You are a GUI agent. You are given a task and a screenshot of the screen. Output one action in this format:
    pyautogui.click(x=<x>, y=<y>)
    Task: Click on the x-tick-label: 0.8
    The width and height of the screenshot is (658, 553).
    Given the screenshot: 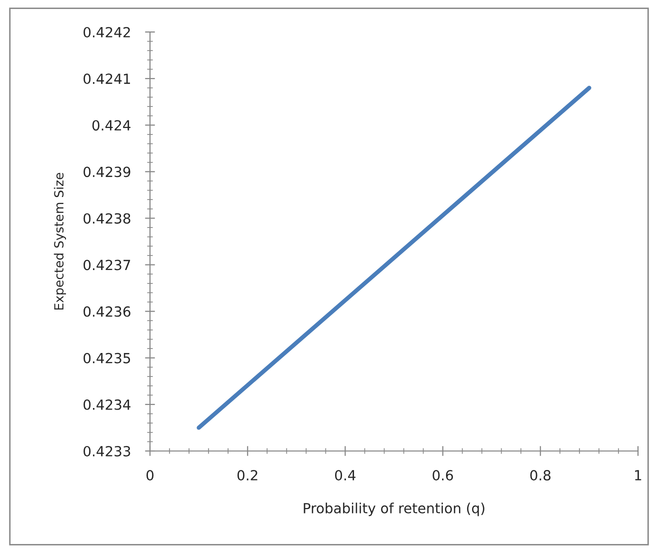 What is the action you would take?
    pyautogui.click(x=540, y=475)
    